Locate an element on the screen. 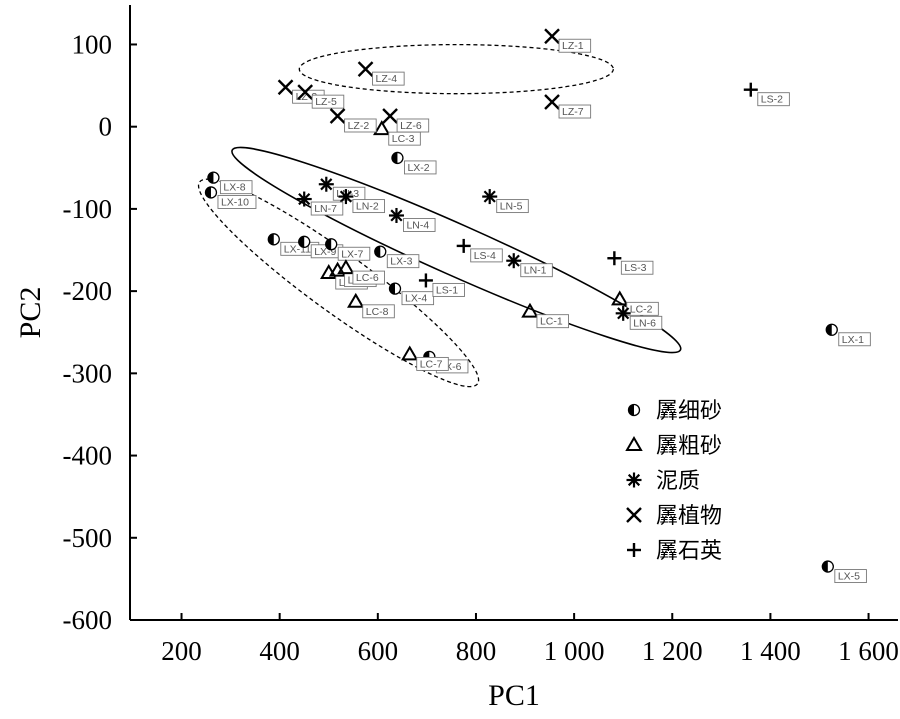  data-point: LZ-2 is located at coordinates (353, 120).